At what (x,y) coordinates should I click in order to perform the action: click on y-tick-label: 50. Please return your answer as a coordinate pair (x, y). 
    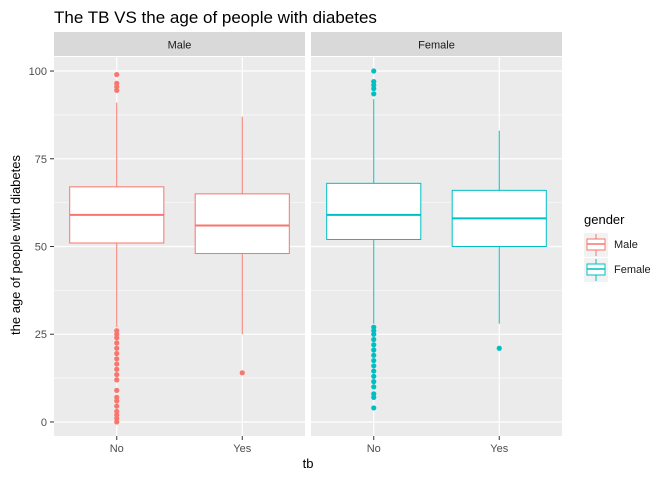
    Looking at the image, I should click on (41, 248).